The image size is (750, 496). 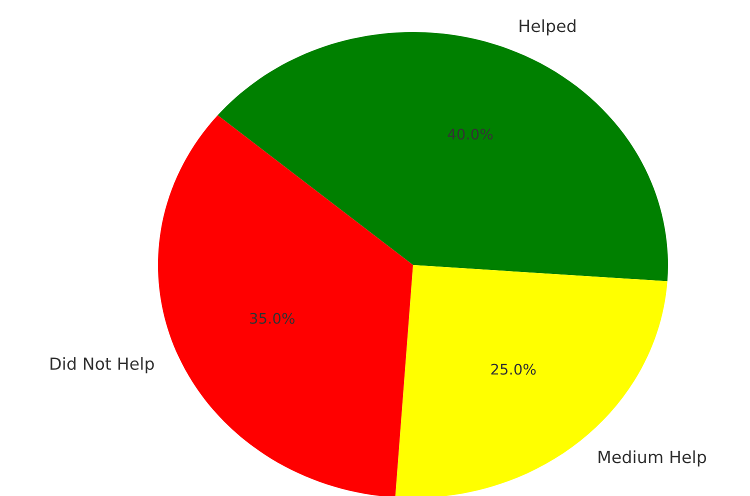 I want to click on slice-label: Did Not Help, so click(x=102, y=365).